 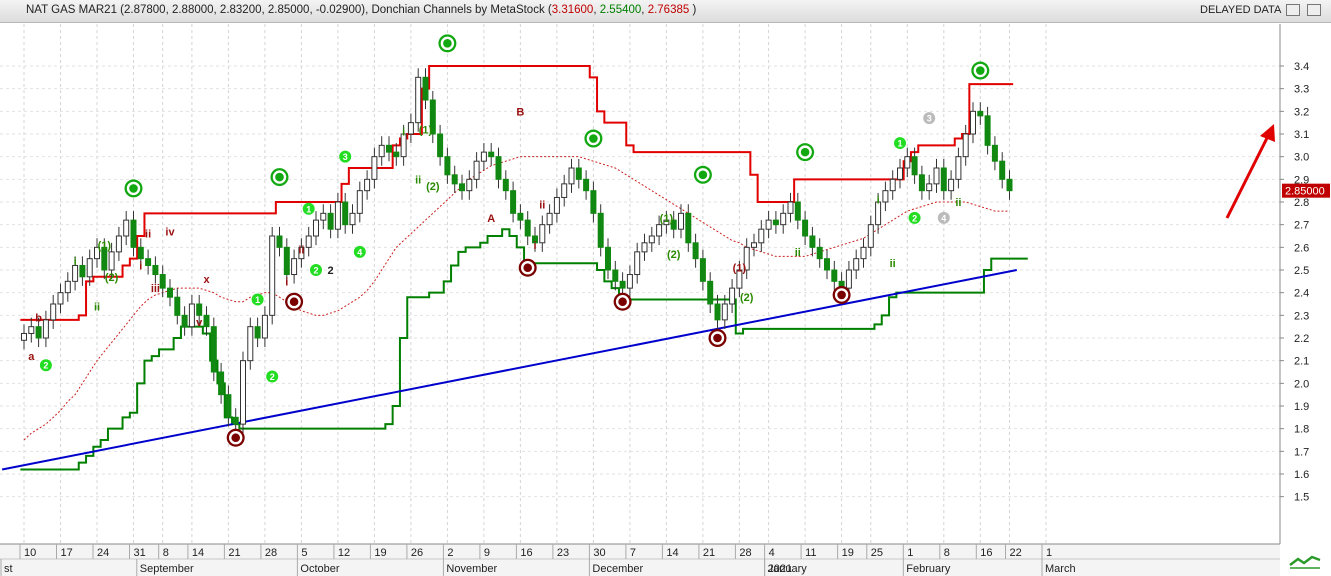 What do you see at coordinates (1301, 407) in the screenshot?
I see `price-tick-label: 1.9` at bounding box center [1301, 407].